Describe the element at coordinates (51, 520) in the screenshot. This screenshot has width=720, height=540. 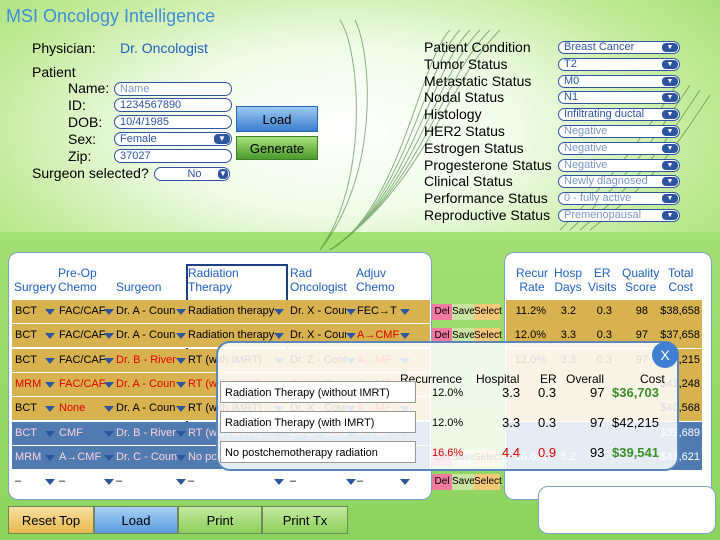
I see `reset-top-5-button: Reset Top 5` at that location.